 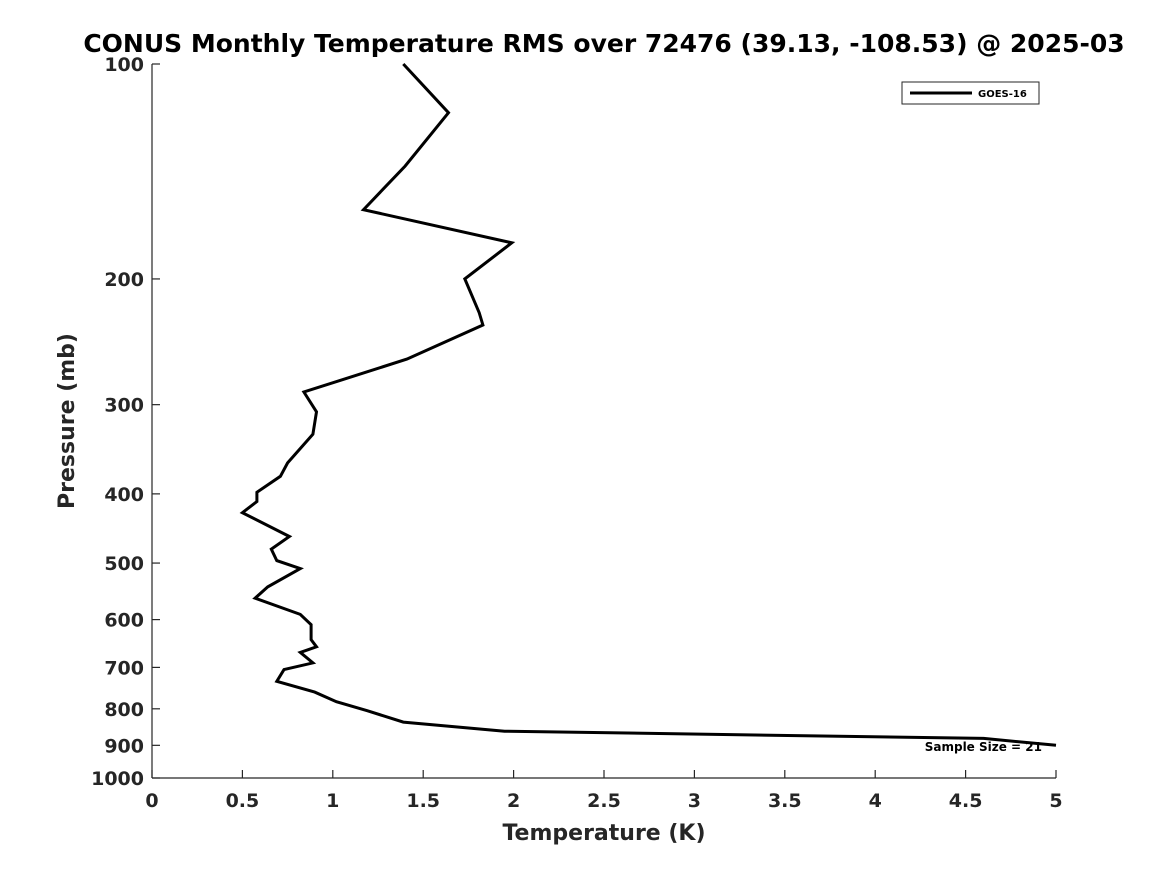 What do you see at coordinates (124, 710) in the screenshot?
I see `y-tick-label: 800` at bounding box center [124, 710].